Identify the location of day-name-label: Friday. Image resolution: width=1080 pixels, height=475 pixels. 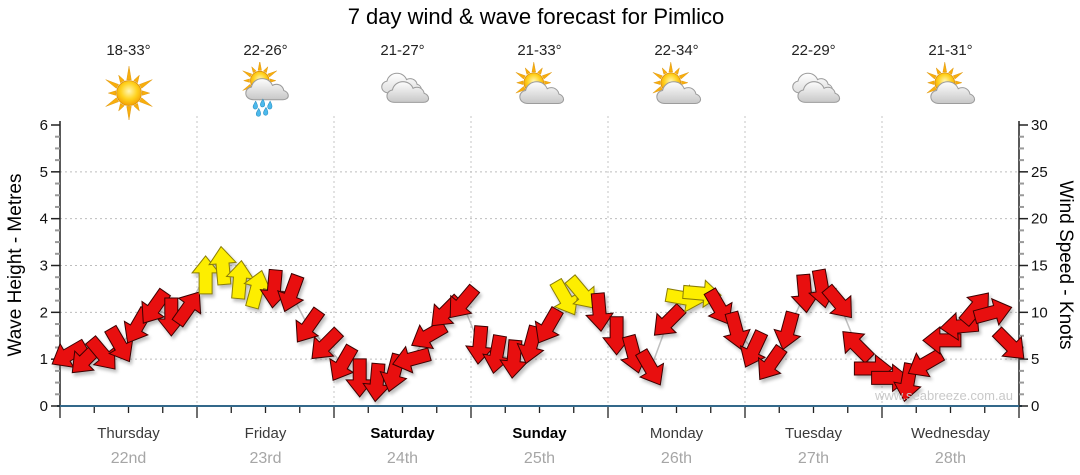
(266, 433).